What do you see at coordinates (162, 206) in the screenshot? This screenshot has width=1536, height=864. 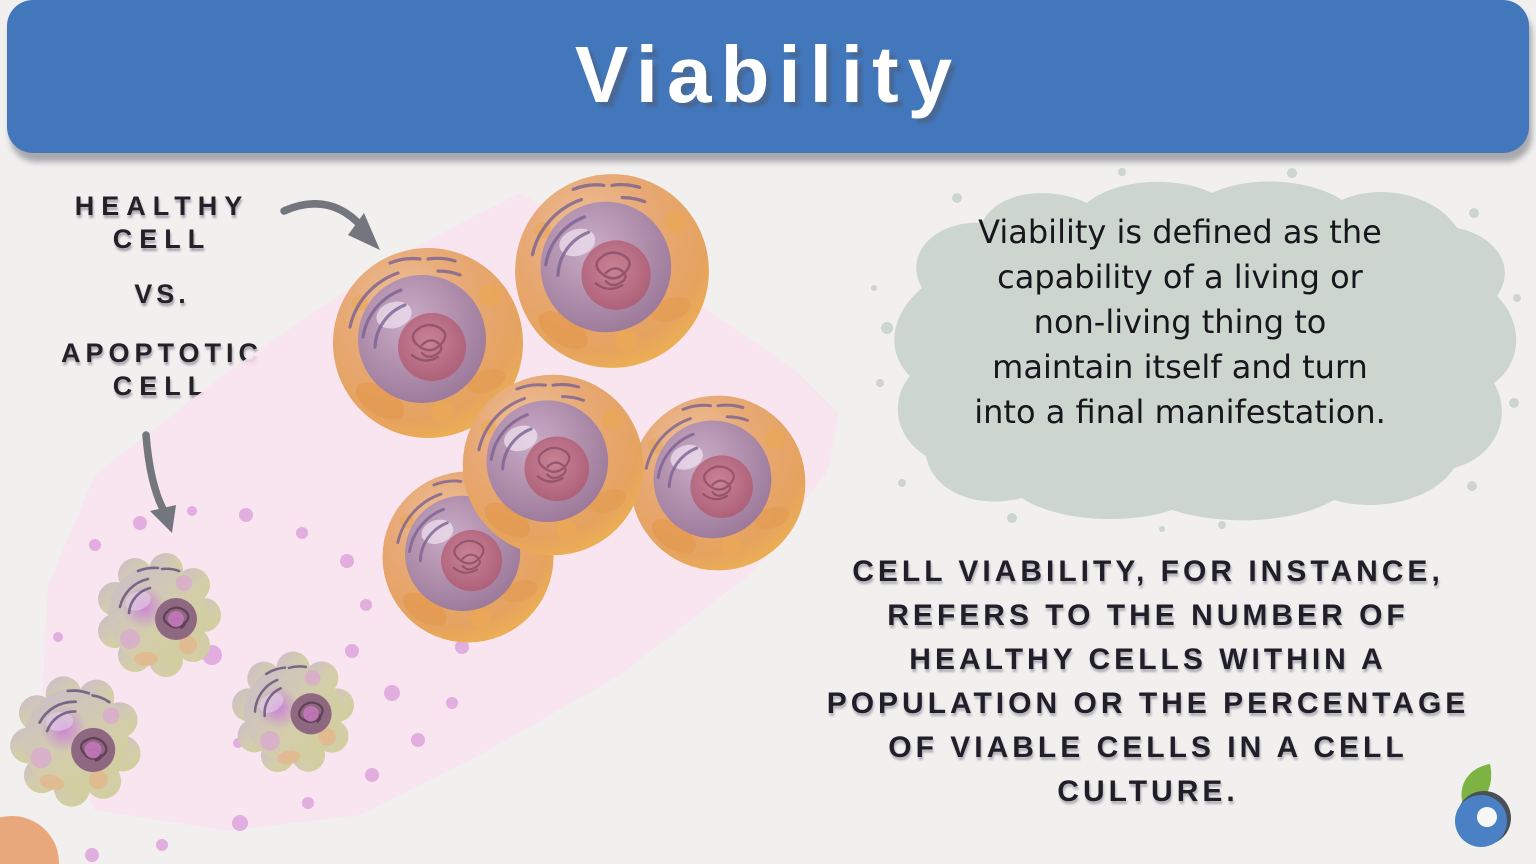 I see `healthy-cell-label-line1: HEALTHY` at bounding box center [162, 206].